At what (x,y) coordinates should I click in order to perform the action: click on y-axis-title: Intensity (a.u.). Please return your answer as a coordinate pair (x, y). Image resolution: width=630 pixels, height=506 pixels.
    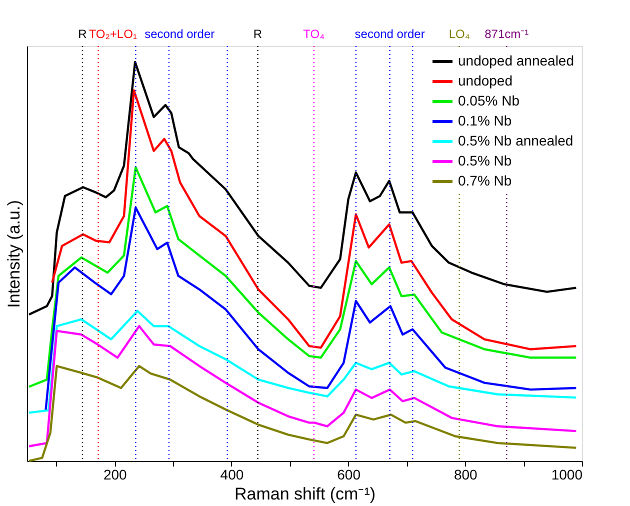
    Looking at the image, I should click on (14, 254).